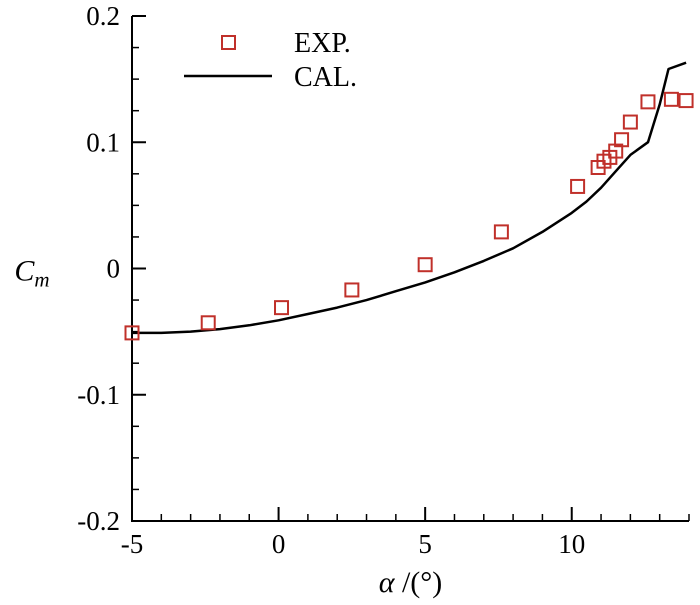  I want to click on y-axis-title: Cm, so click(31, 273).